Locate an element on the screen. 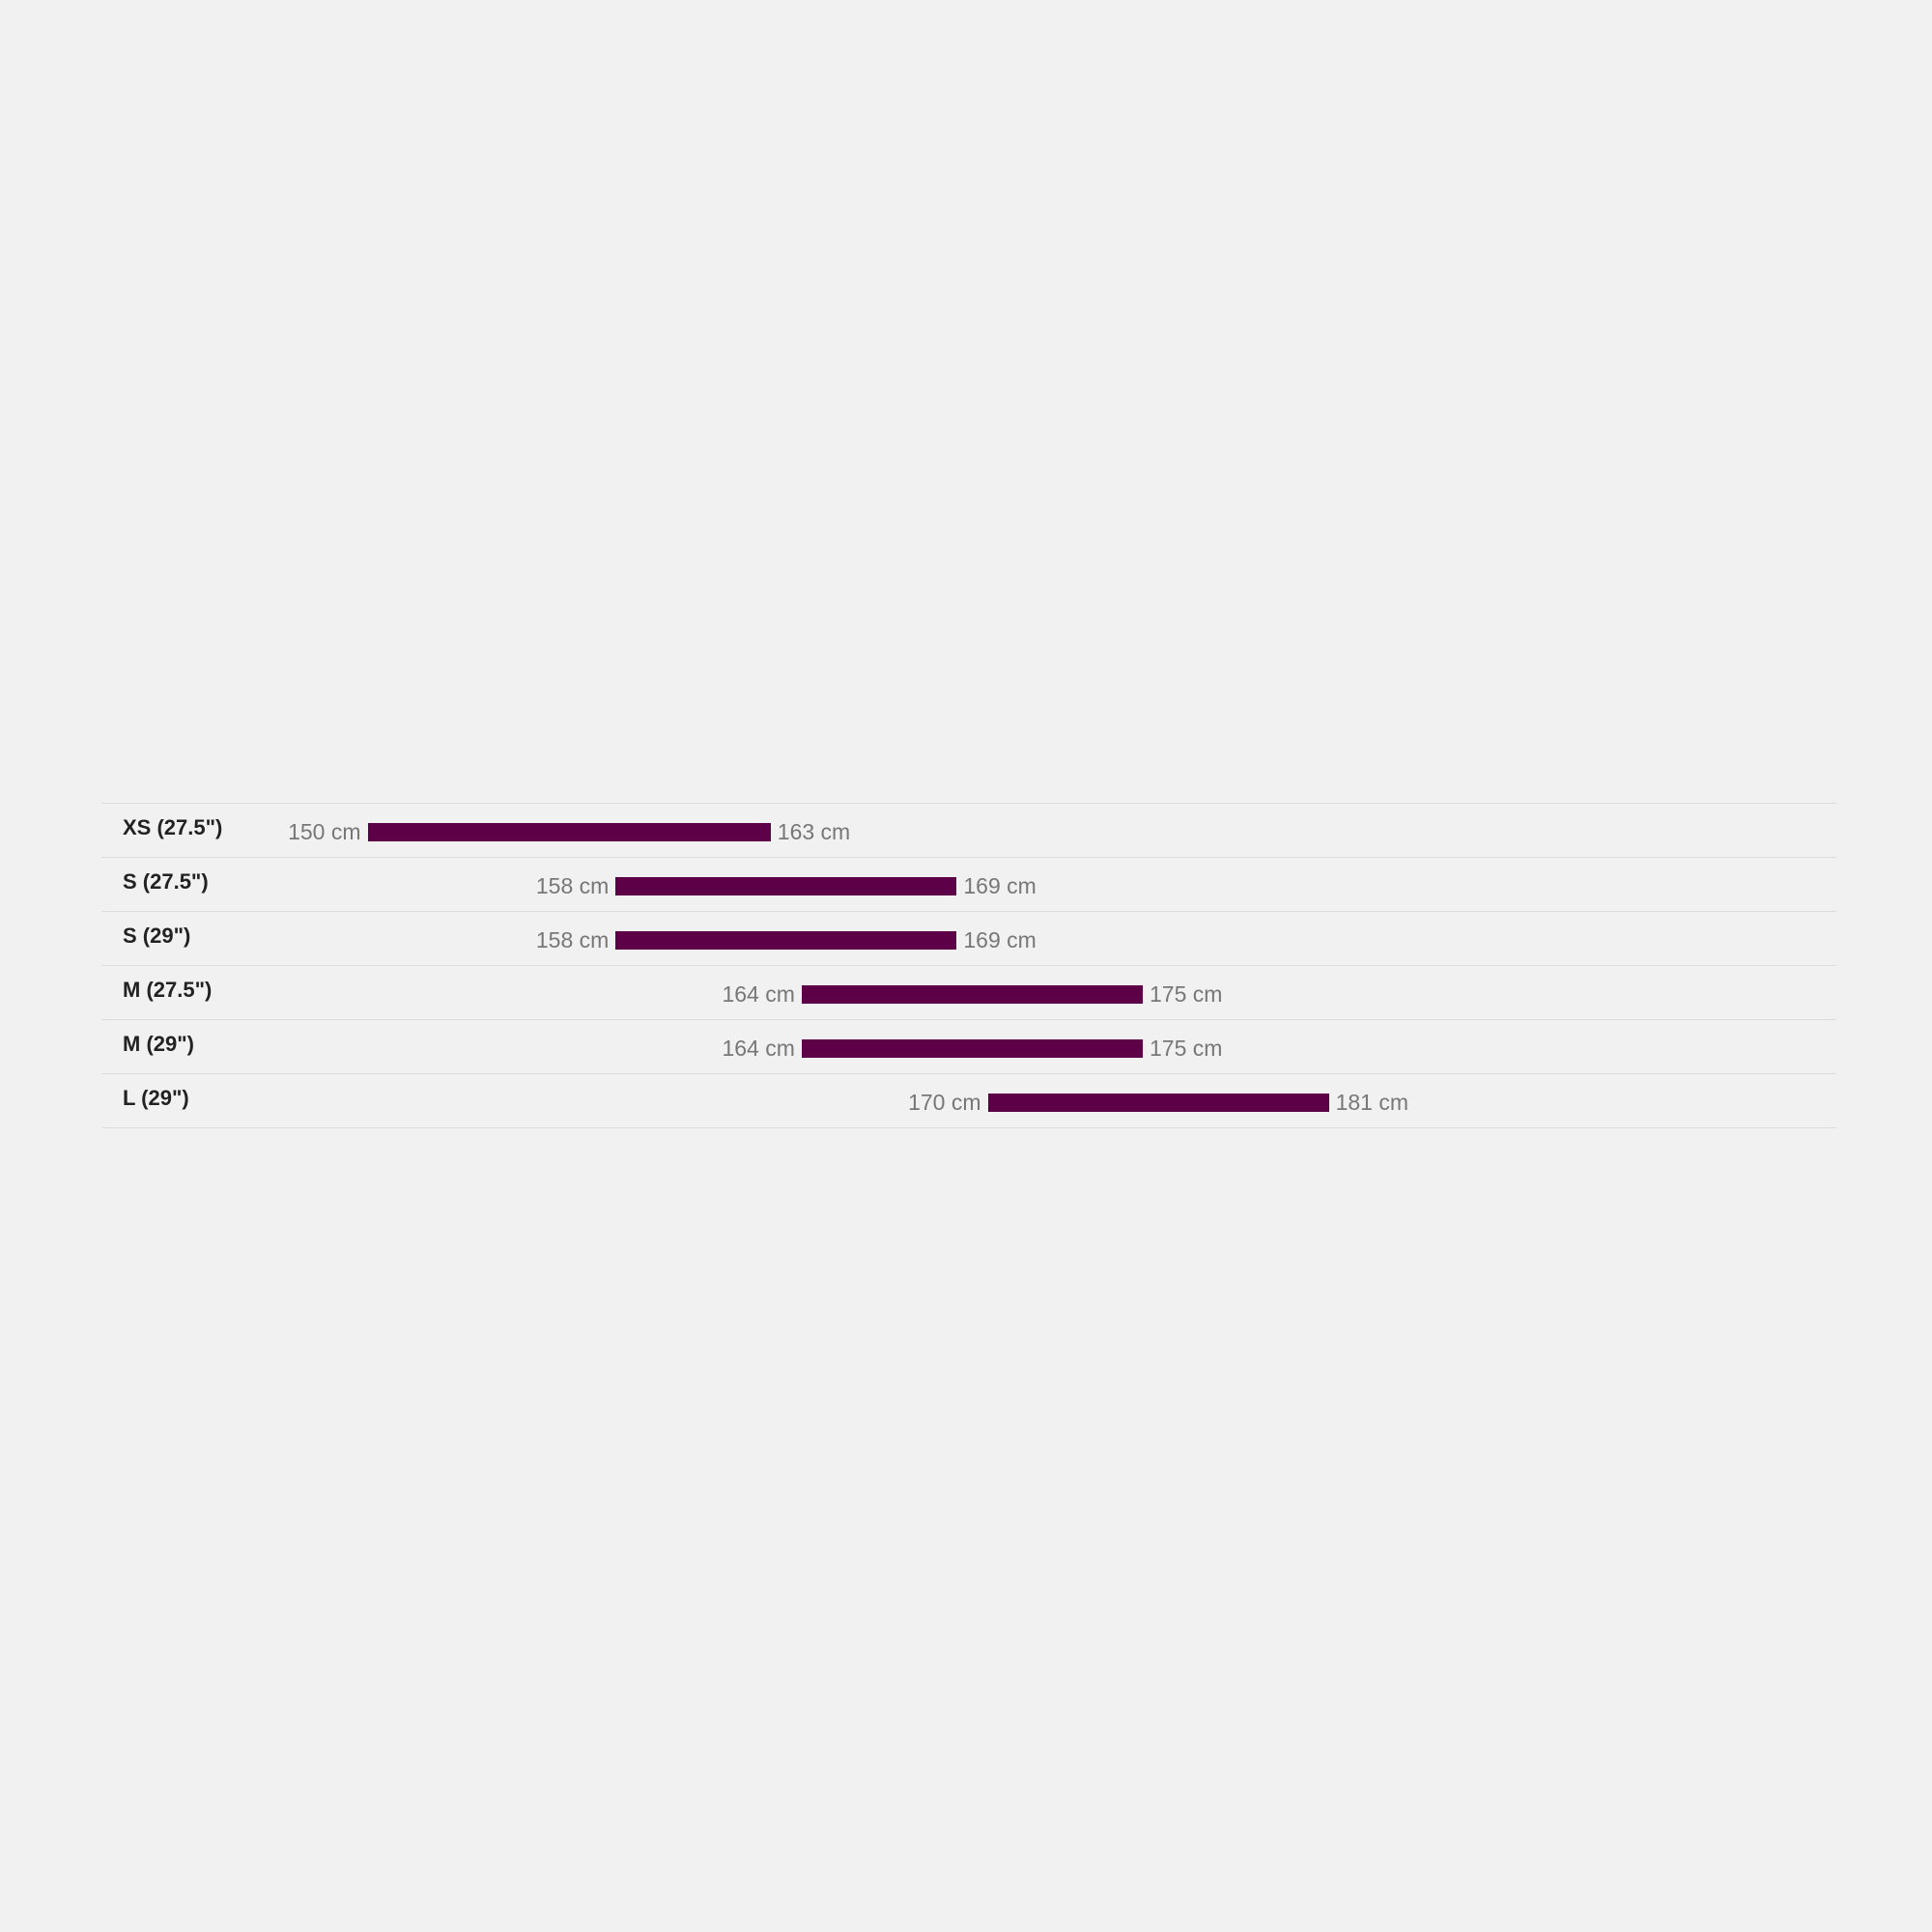 This screenshot has width=1932, height=1932. range-max-label: 163 cm is located at coordinates (814, 831).